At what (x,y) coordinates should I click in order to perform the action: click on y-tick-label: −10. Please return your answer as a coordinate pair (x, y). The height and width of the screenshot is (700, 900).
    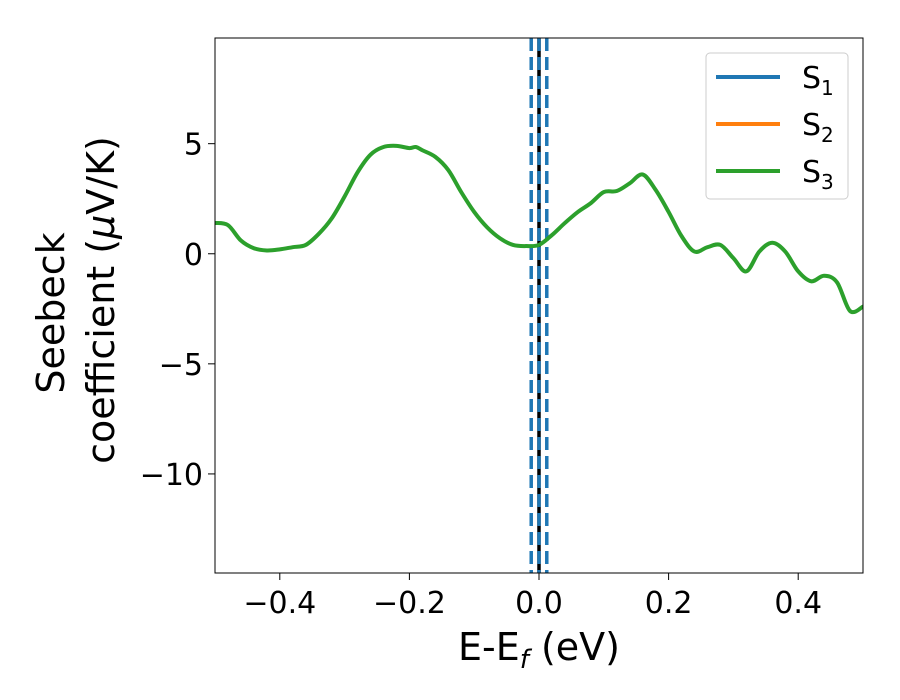
    Looking at the image, I should click on (171, 475).